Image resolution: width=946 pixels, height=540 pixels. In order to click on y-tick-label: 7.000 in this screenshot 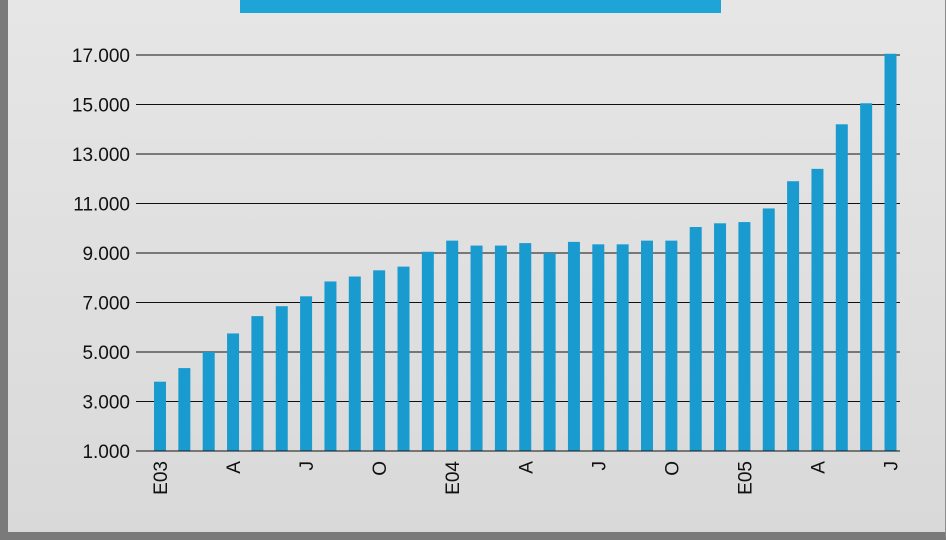, I will do `click(106, 304)`.